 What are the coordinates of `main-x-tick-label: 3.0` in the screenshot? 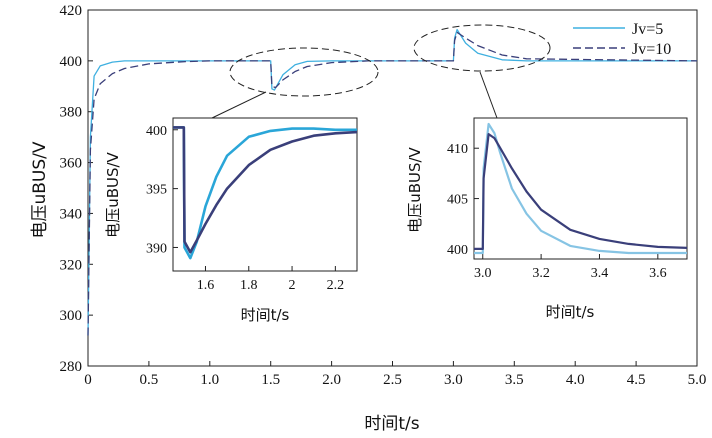 It's located at (453, 380).